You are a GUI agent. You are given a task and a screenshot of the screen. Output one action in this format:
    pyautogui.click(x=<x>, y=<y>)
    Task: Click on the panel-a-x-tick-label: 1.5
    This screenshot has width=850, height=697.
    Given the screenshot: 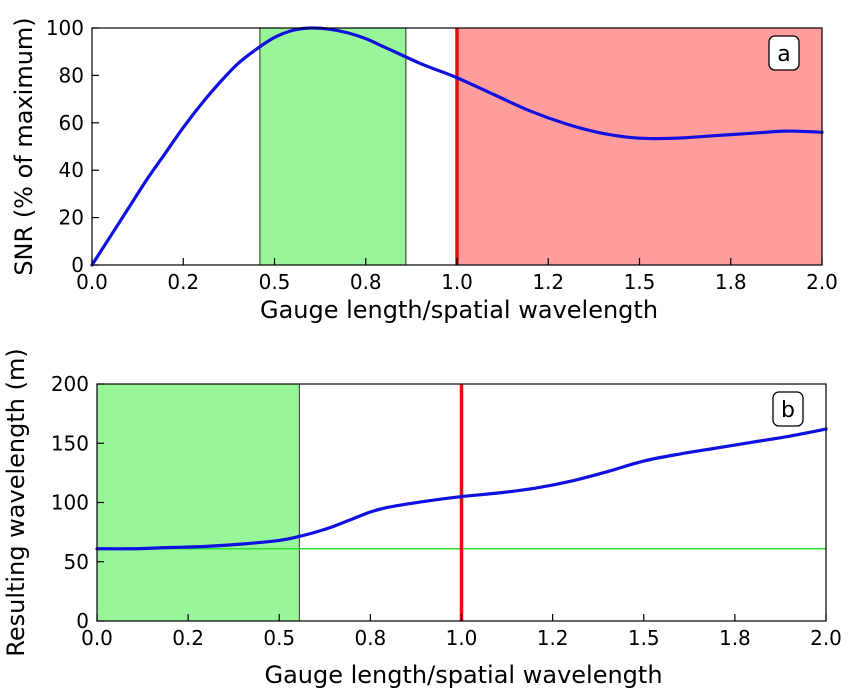 What is the action you would take?
    pyautogui.click(x=640, y=282)
    